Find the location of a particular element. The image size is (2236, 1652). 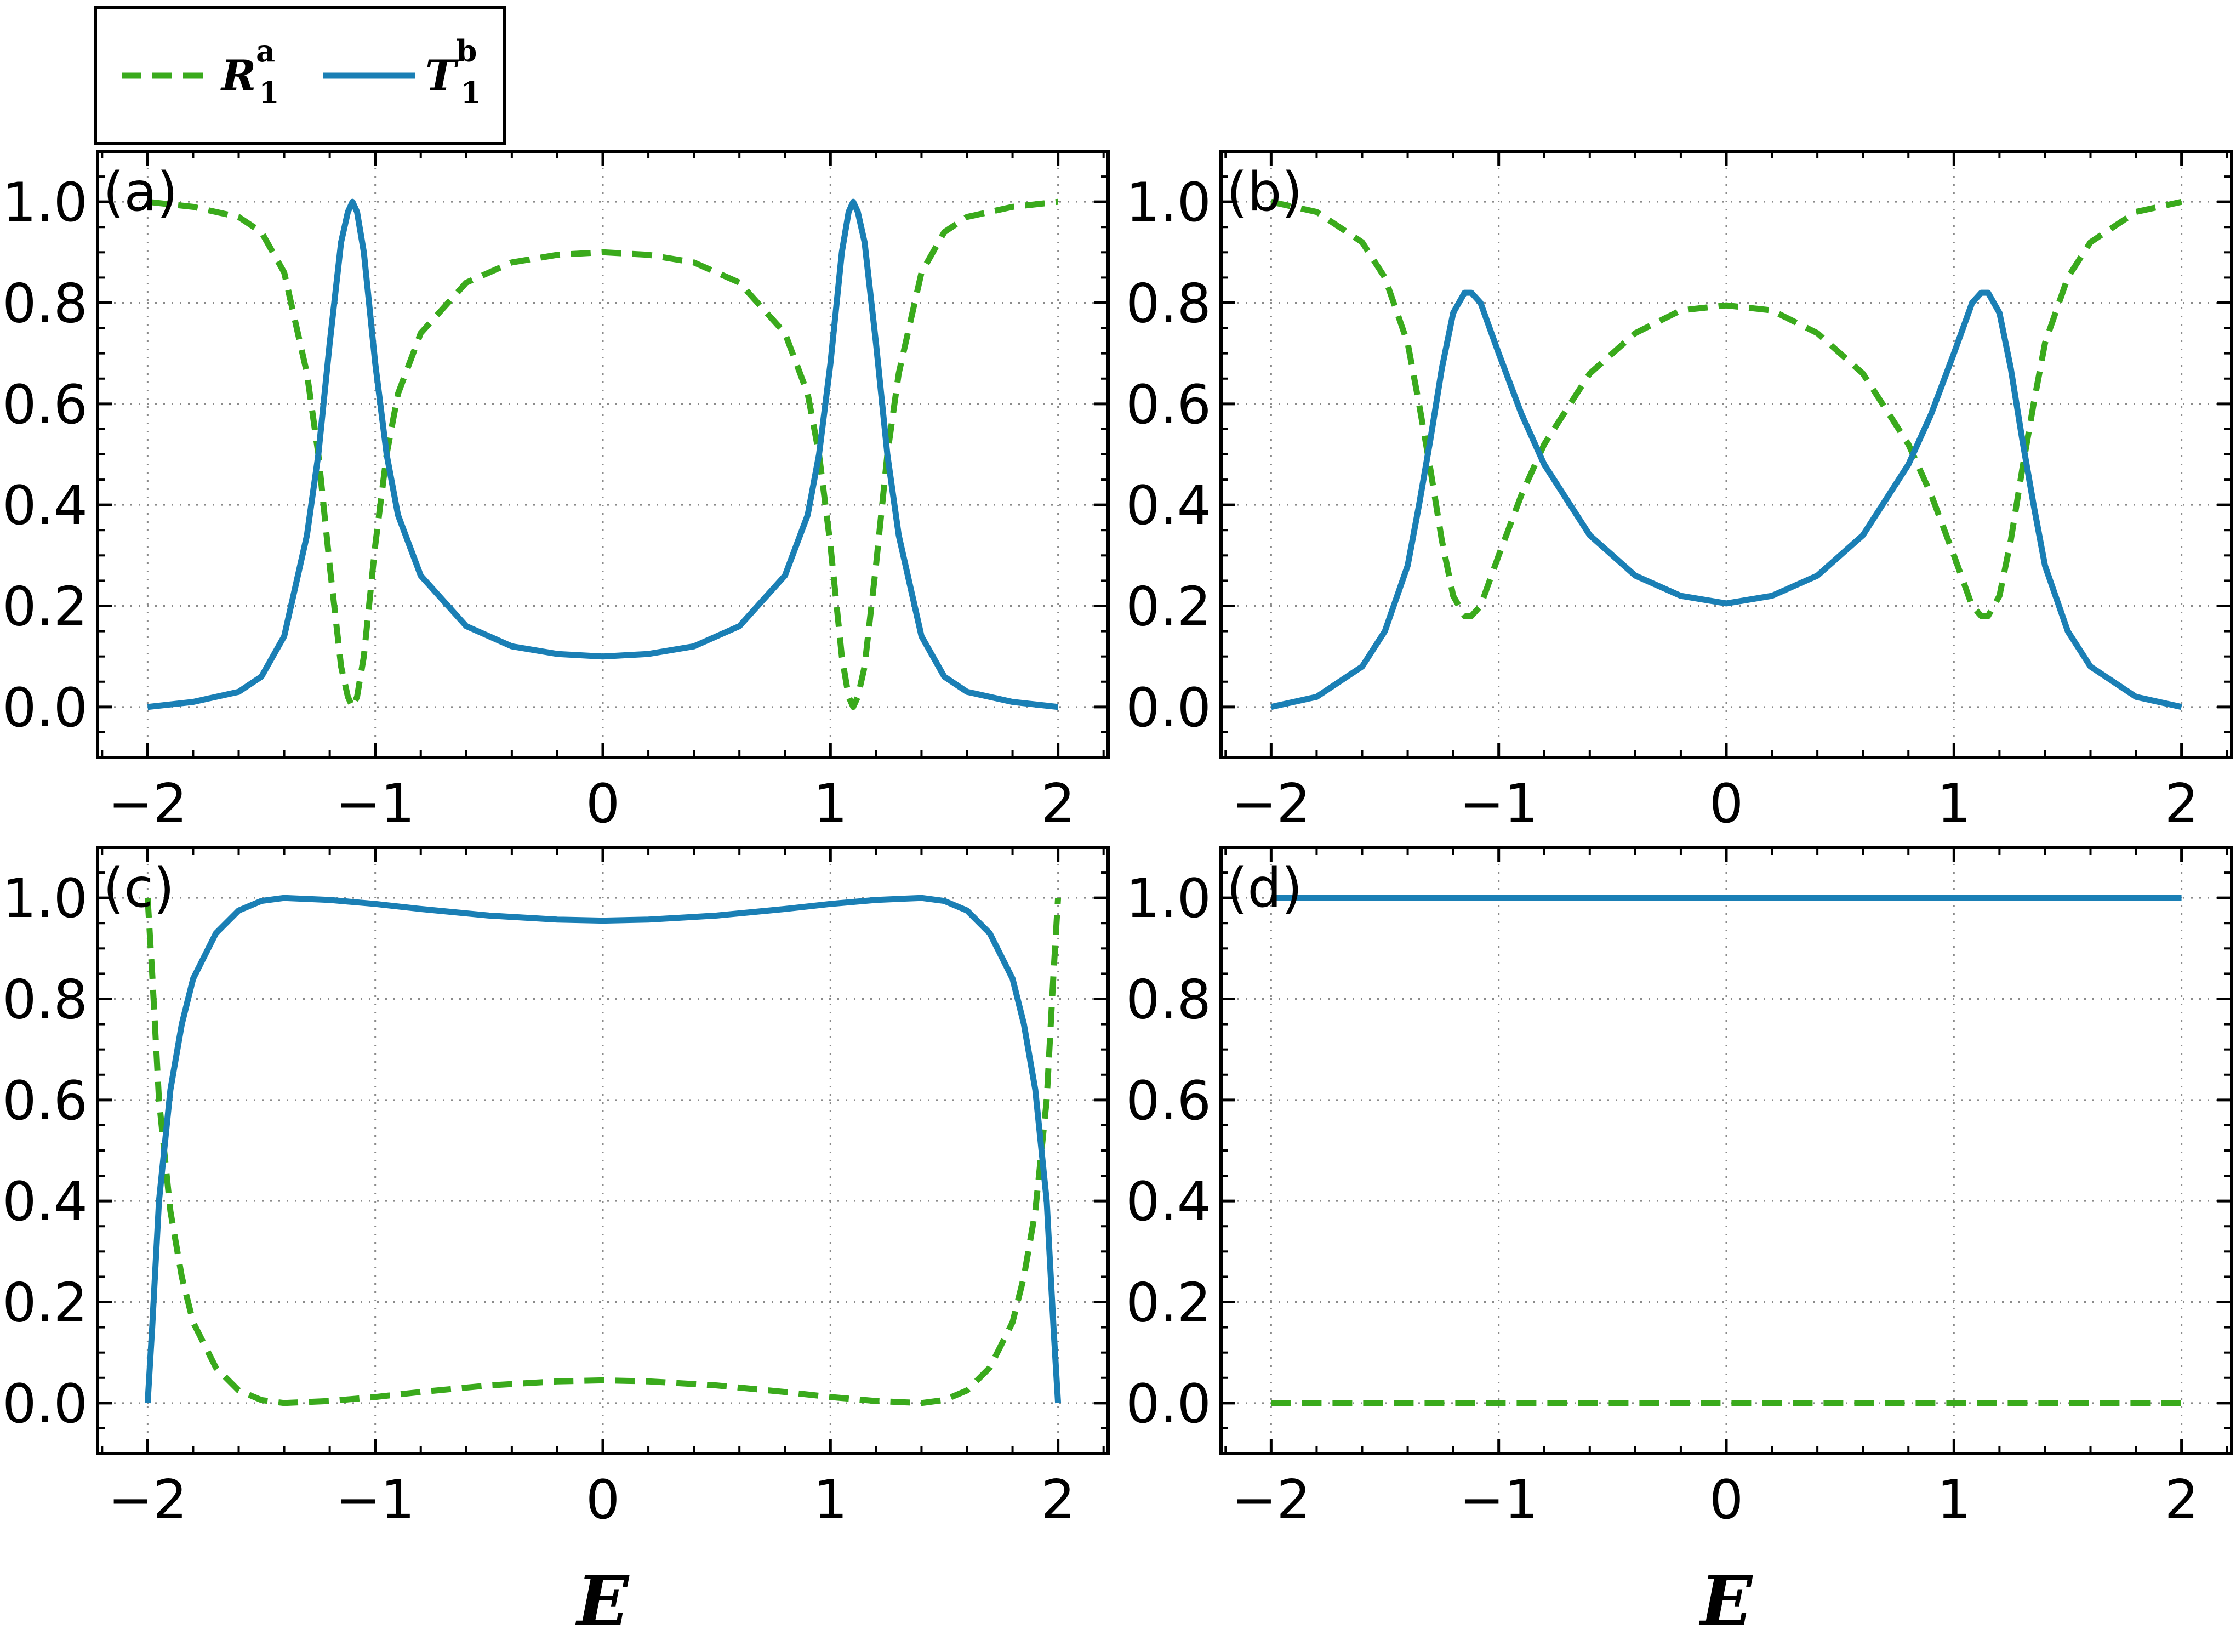

panel-a-ytick-label-2: 0.4 is located at coordinates (45, 506).